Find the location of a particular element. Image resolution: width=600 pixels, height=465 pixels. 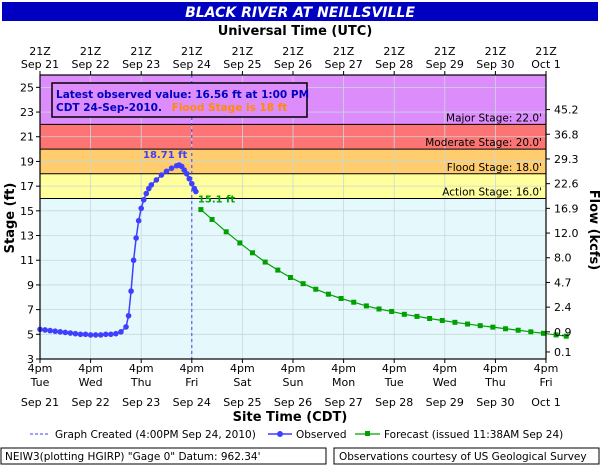

top-tick-label-9-b: Sep 30 is located at coordinates (495, 64).